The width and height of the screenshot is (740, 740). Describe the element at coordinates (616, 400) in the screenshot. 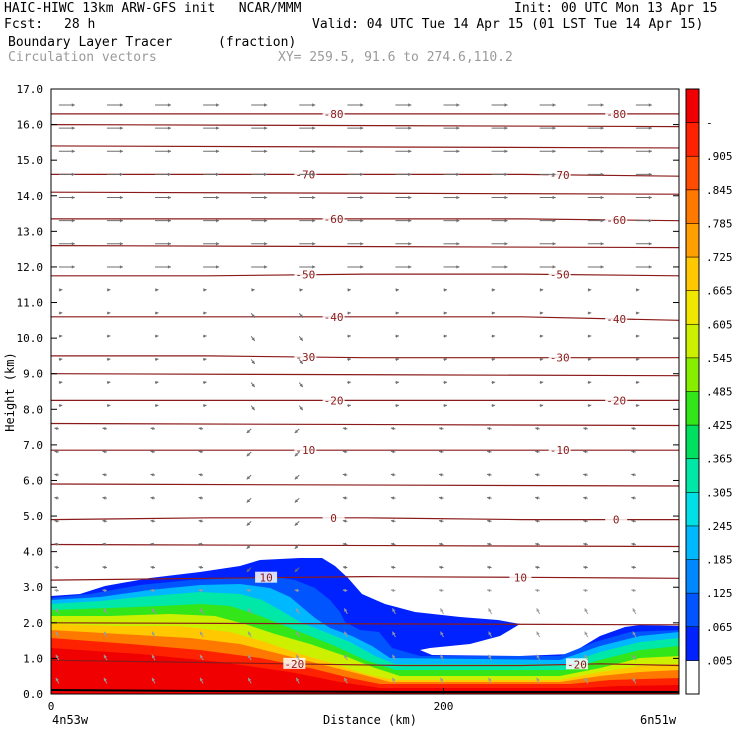

I see `contour-label-bg` at that location.